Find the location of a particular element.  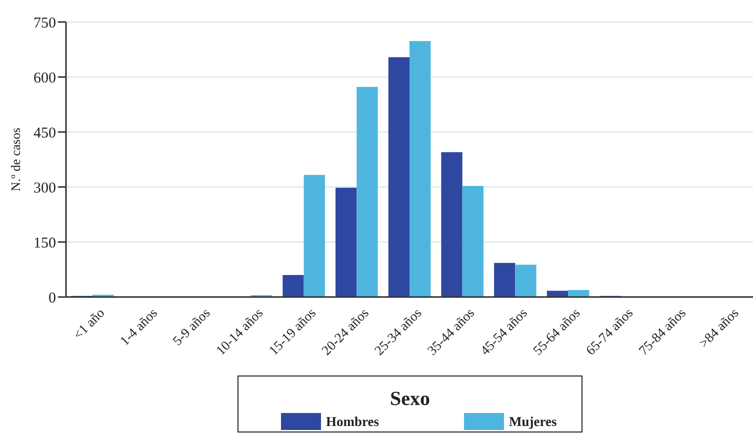

x-tick-label: 1-4 años is located at coordinates (138, 326).